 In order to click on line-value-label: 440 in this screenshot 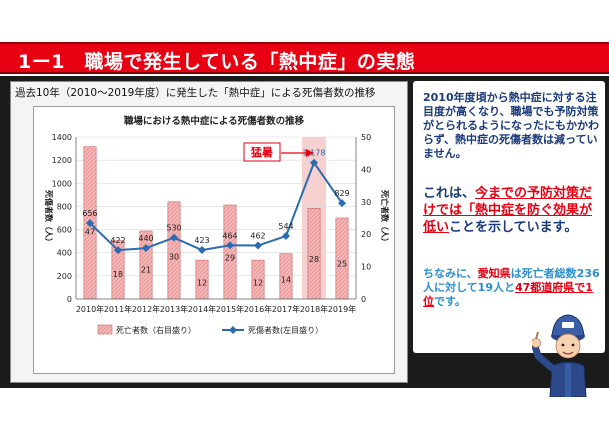, I will do `click(145, 238)`.